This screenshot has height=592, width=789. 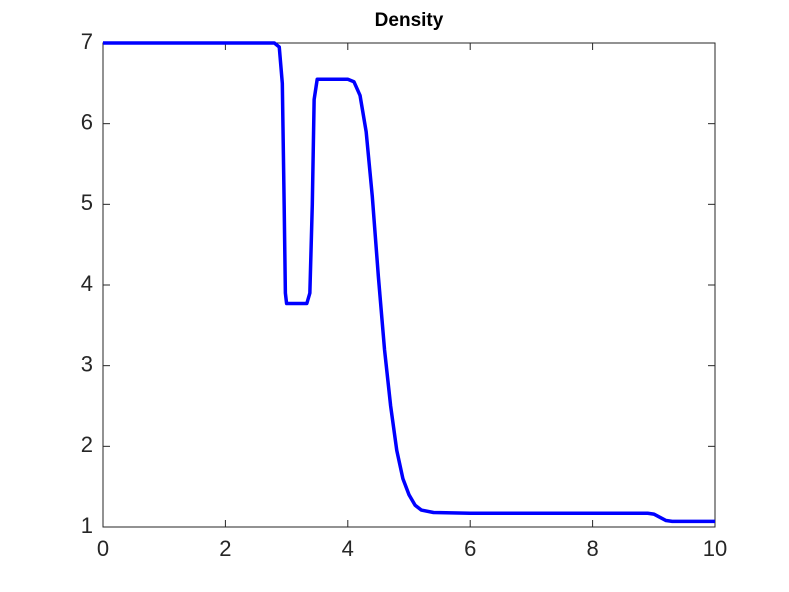 I want to click on y-tick-label: 5, so click(x=87, y=202).